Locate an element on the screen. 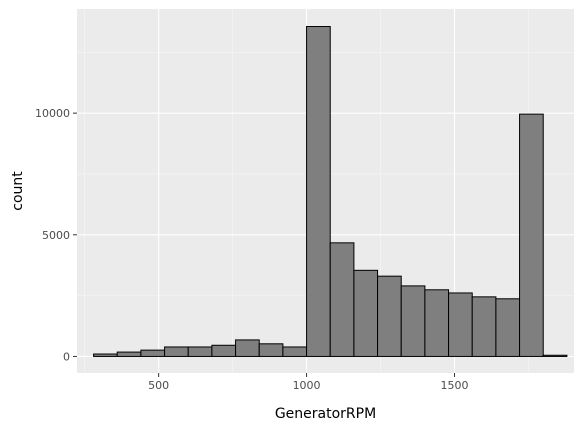 This screenshot has height=430, width=582. y-tick-label: 5000 is located at coordinates (56, 235).